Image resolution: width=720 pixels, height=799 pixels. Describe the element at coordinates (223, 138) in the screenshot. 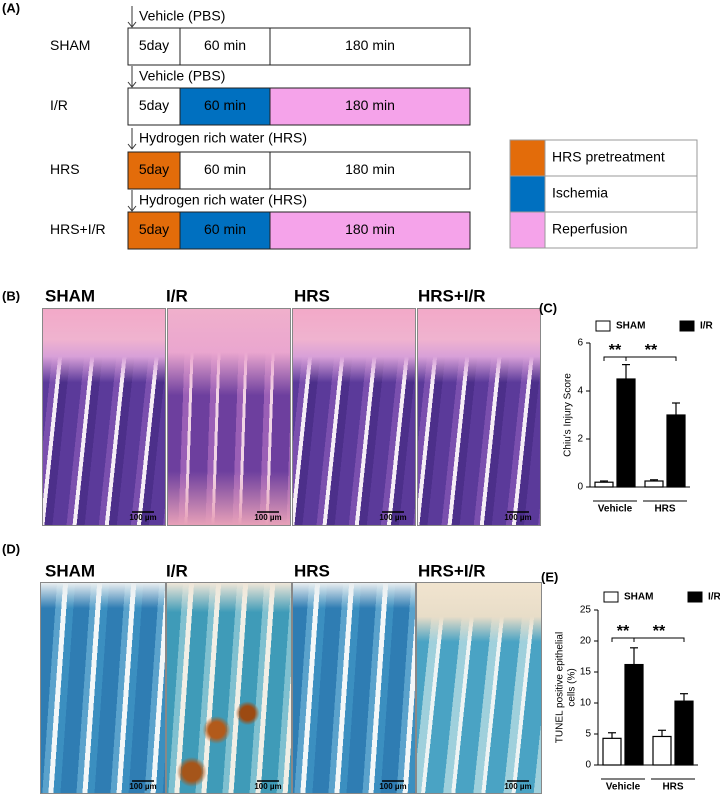

I see `treatment-label: Hydrogen rich water (HRS)` at that location.